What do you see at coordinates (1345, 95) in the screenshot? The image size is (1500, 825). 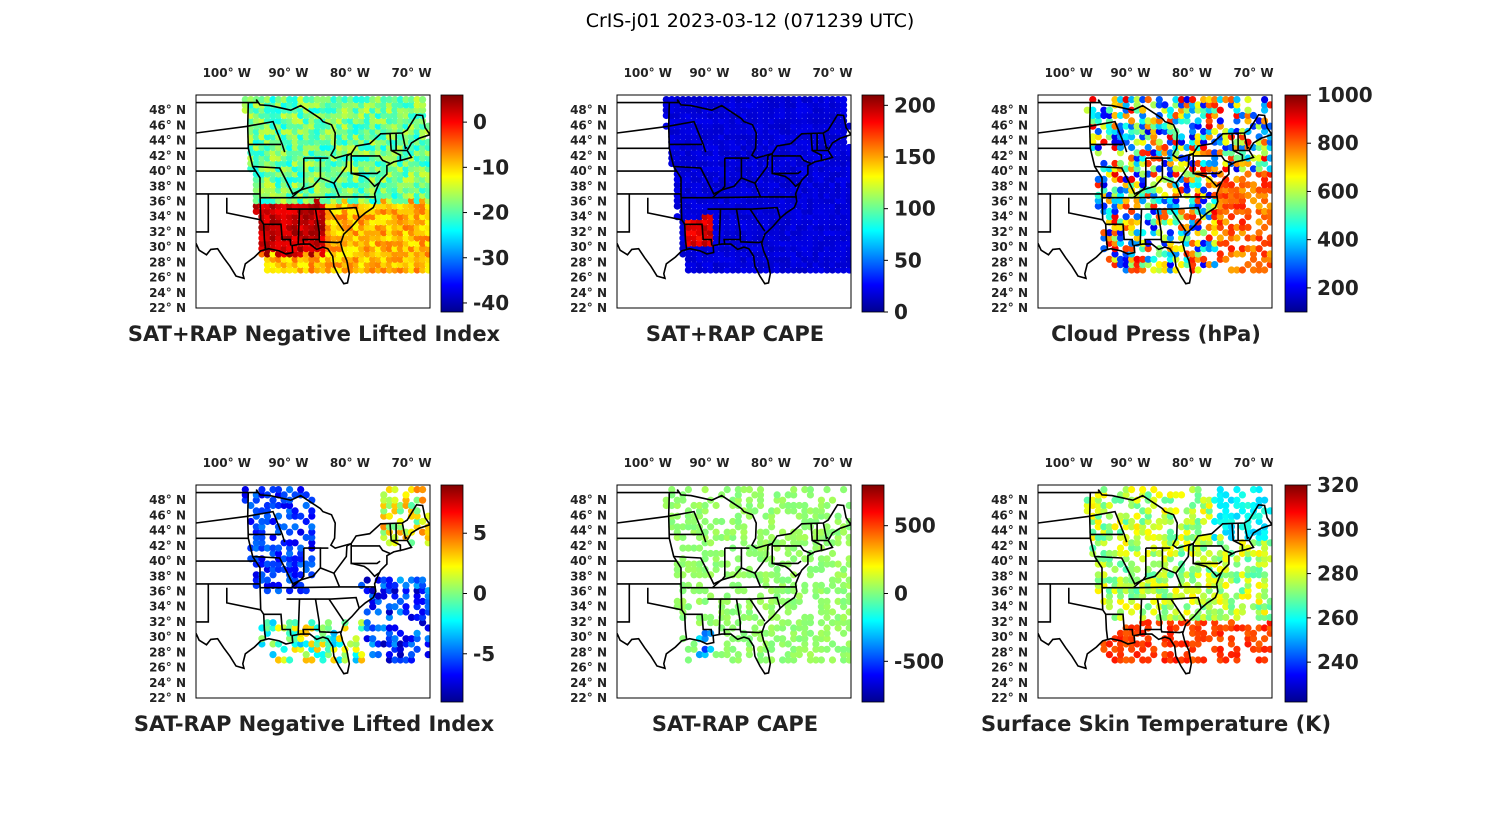 I see `colorbar-tick-label: 1000` at bounding box center [1345, 95].